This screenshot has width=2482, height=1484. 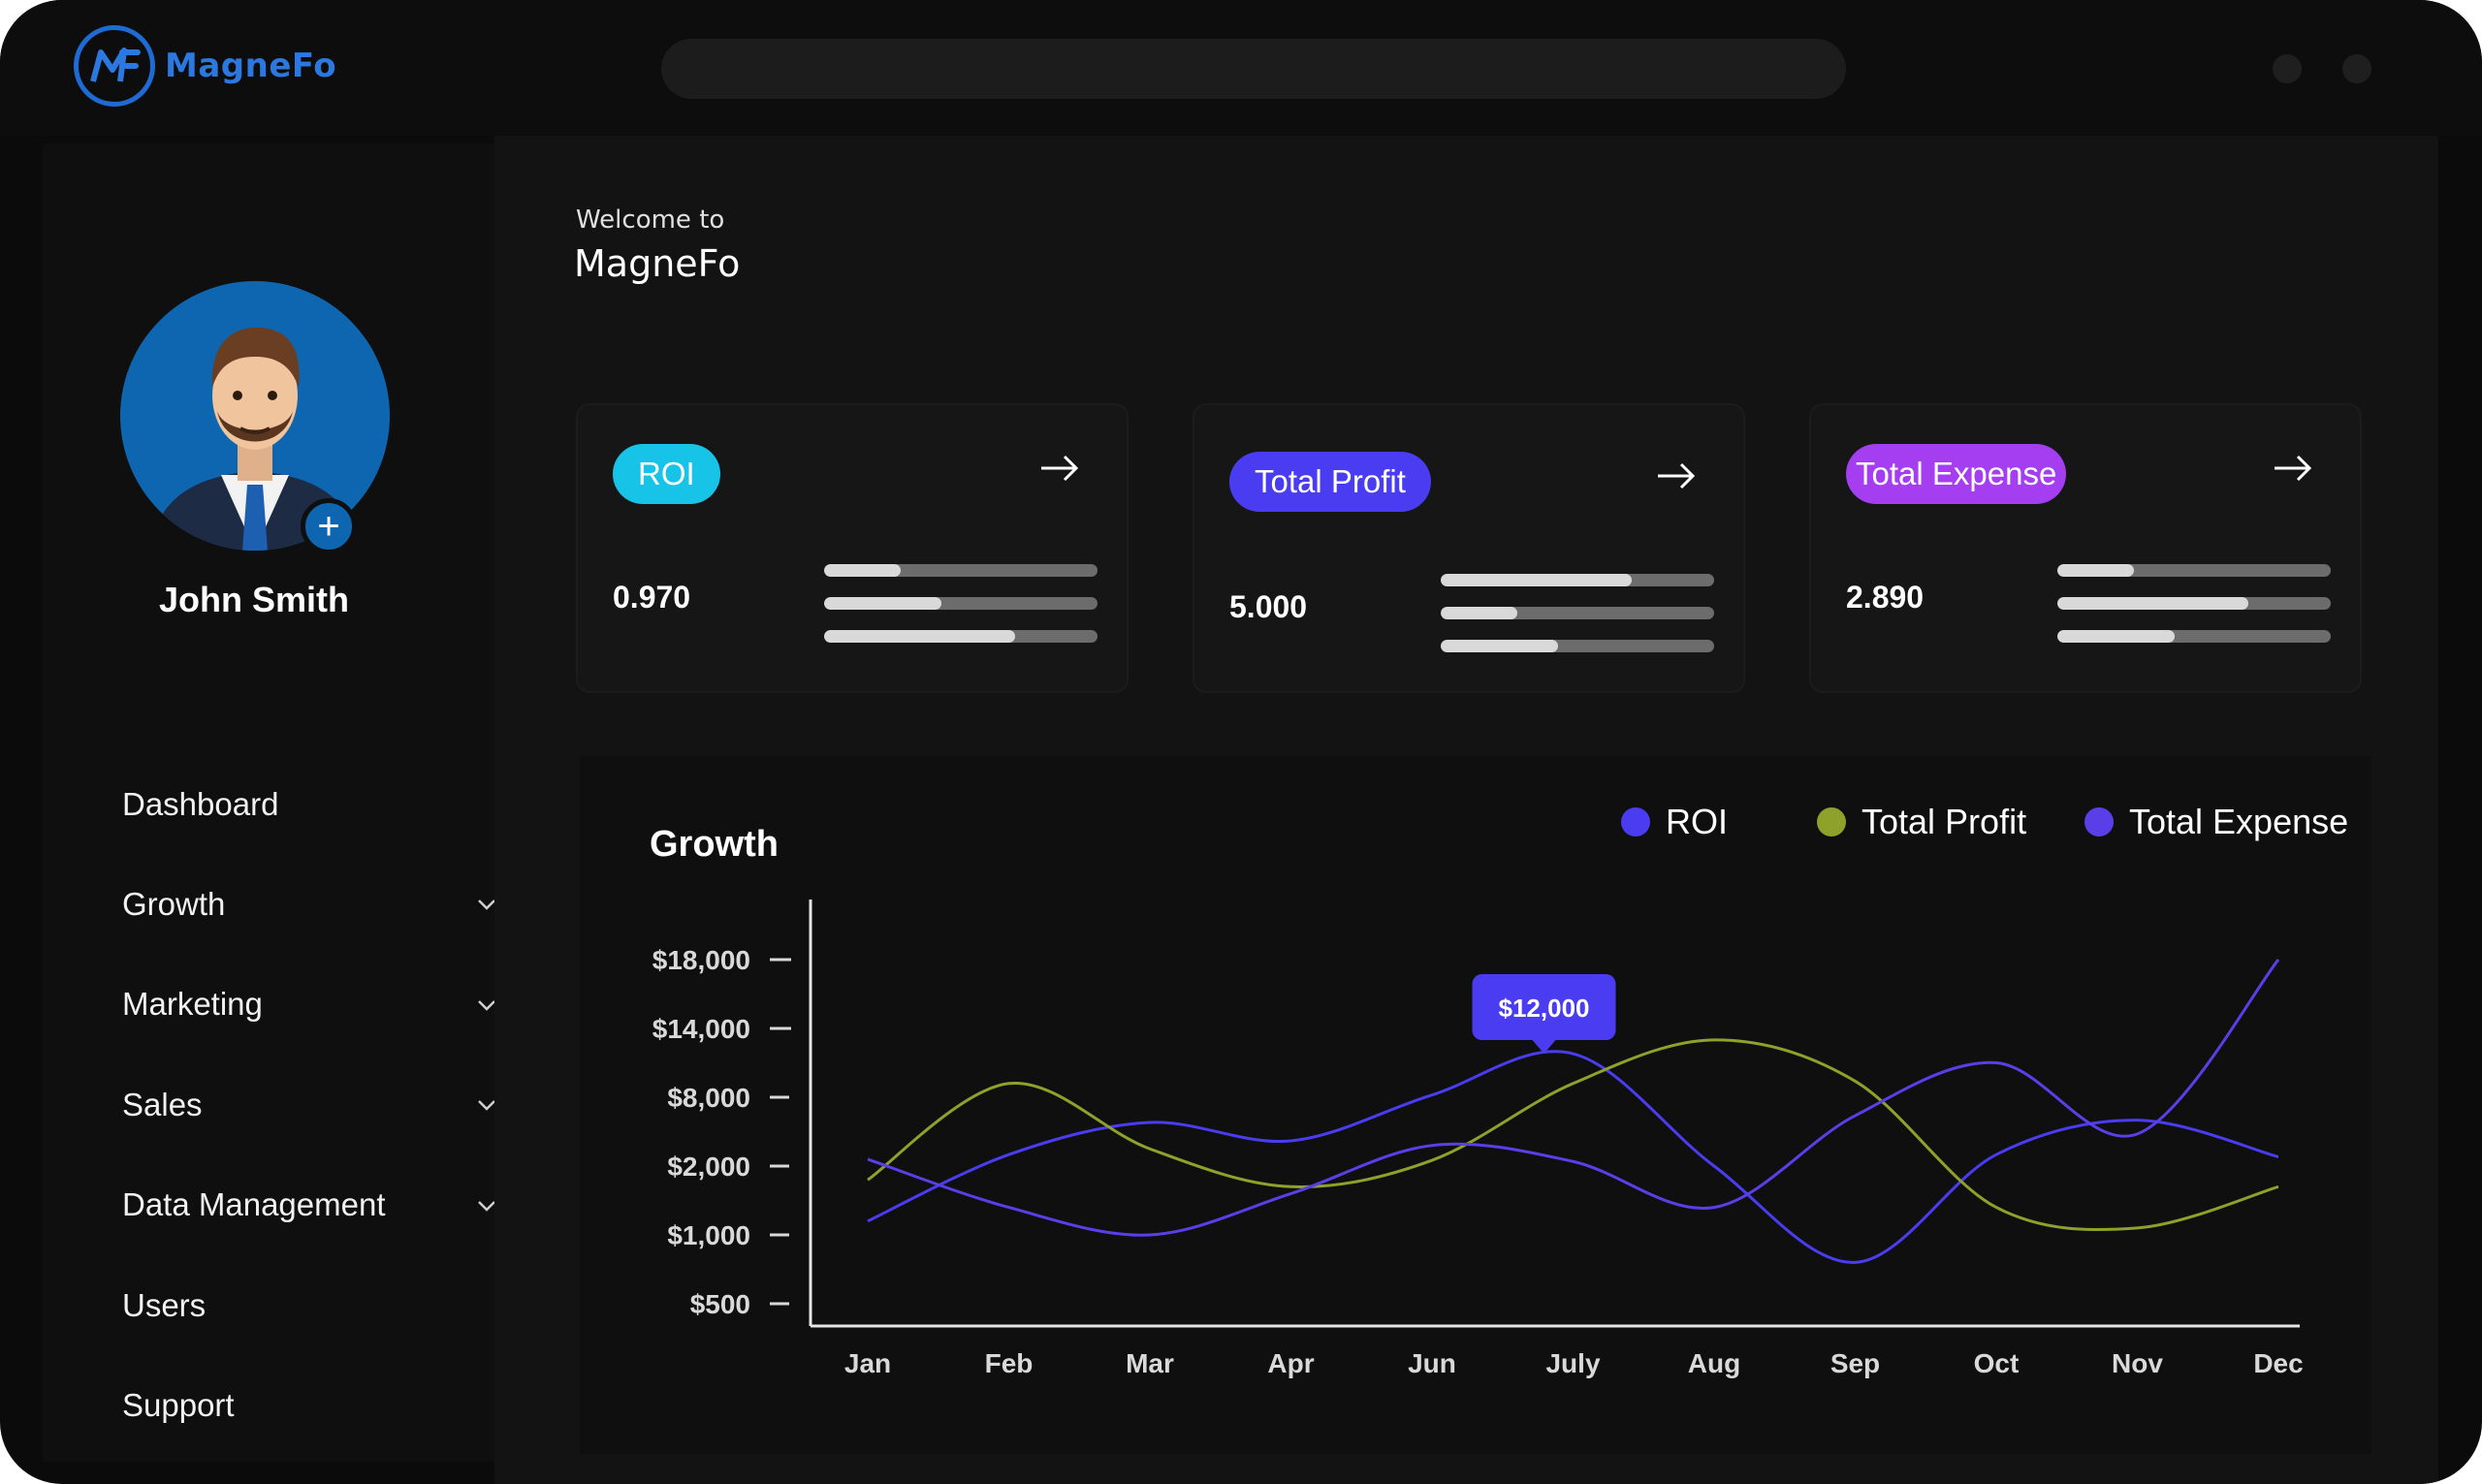 I want to click on stat-card-roi: ROI 0.970, so click(x=852, y=548).